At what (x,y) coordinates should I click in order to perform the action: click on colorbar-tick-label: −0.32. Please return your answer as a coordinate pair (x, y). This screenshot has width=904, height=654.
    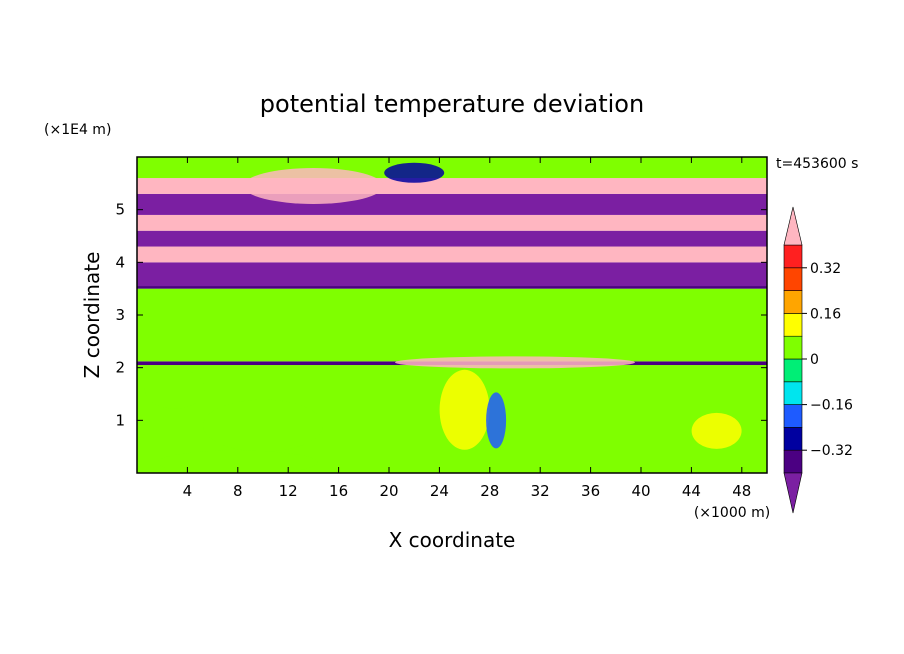
    Looking at the image, I should click on (831, 451).